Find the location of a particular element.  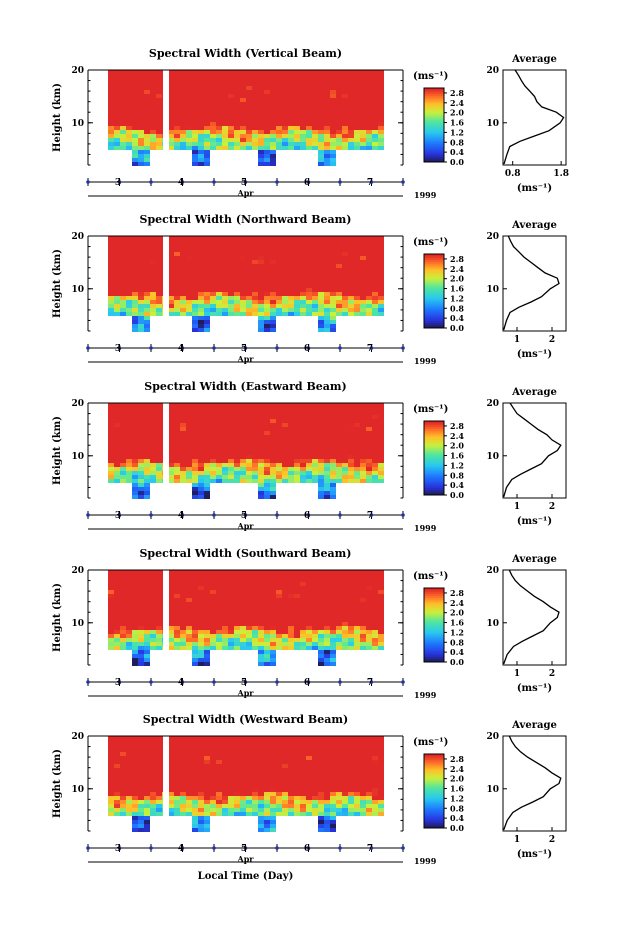

average-profile-line is located at coordinates (531, 283).